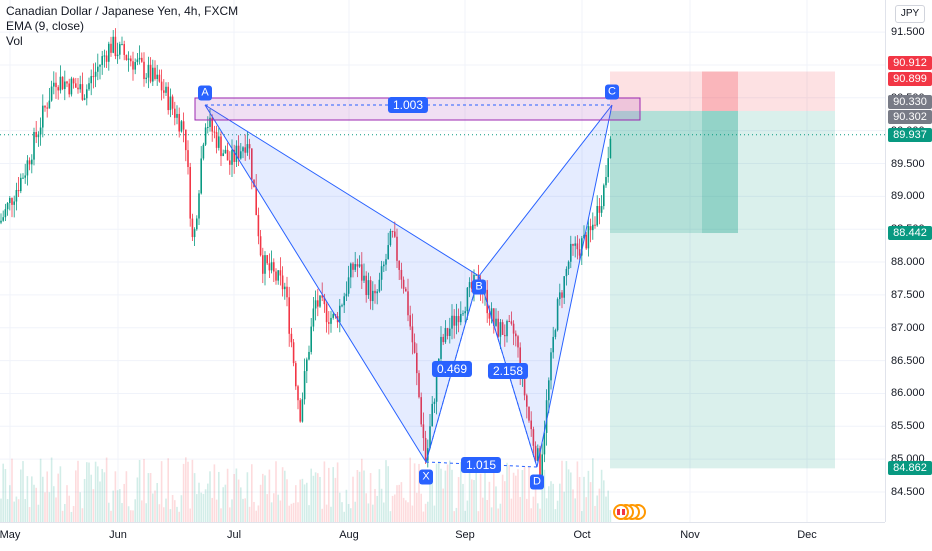 The image size is (932, 551). I want to click on point-a-label: A, so click(205, 93).